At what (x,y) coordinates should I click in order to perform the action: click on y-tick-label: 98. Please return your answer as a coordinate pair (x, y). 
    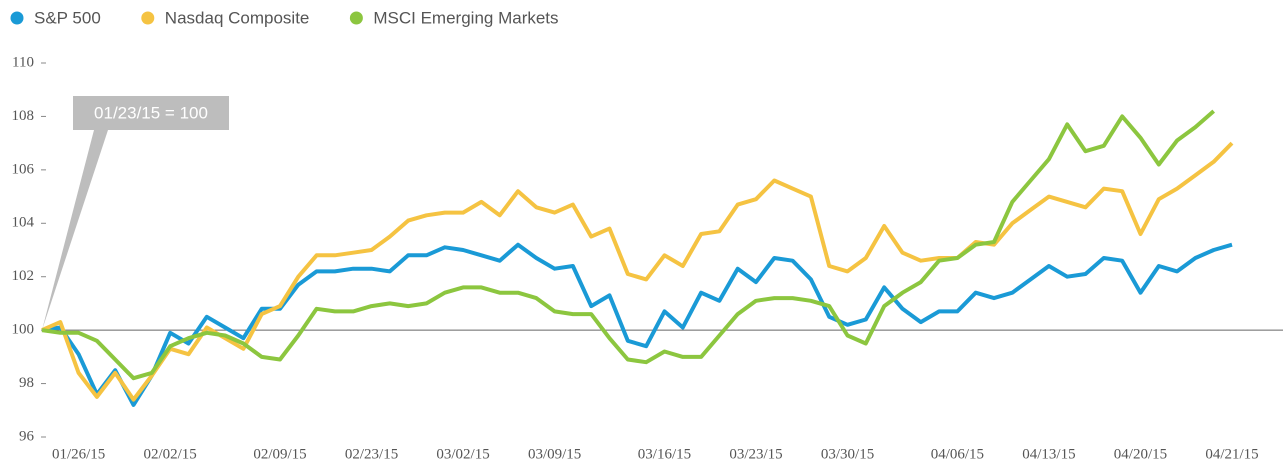
    Looking at the image, I should click on (26, 383).